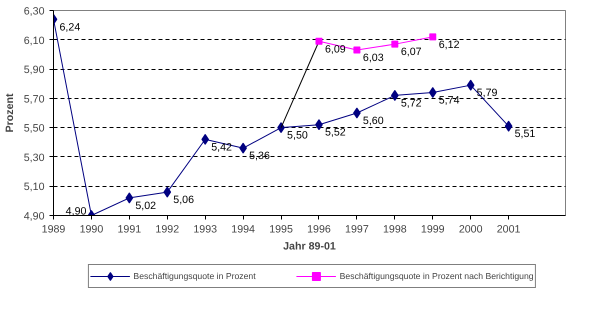 Image resolution: width=604 pixels, height=330 pixels. I want to click on data-label: 6,09, so click(335, 49).